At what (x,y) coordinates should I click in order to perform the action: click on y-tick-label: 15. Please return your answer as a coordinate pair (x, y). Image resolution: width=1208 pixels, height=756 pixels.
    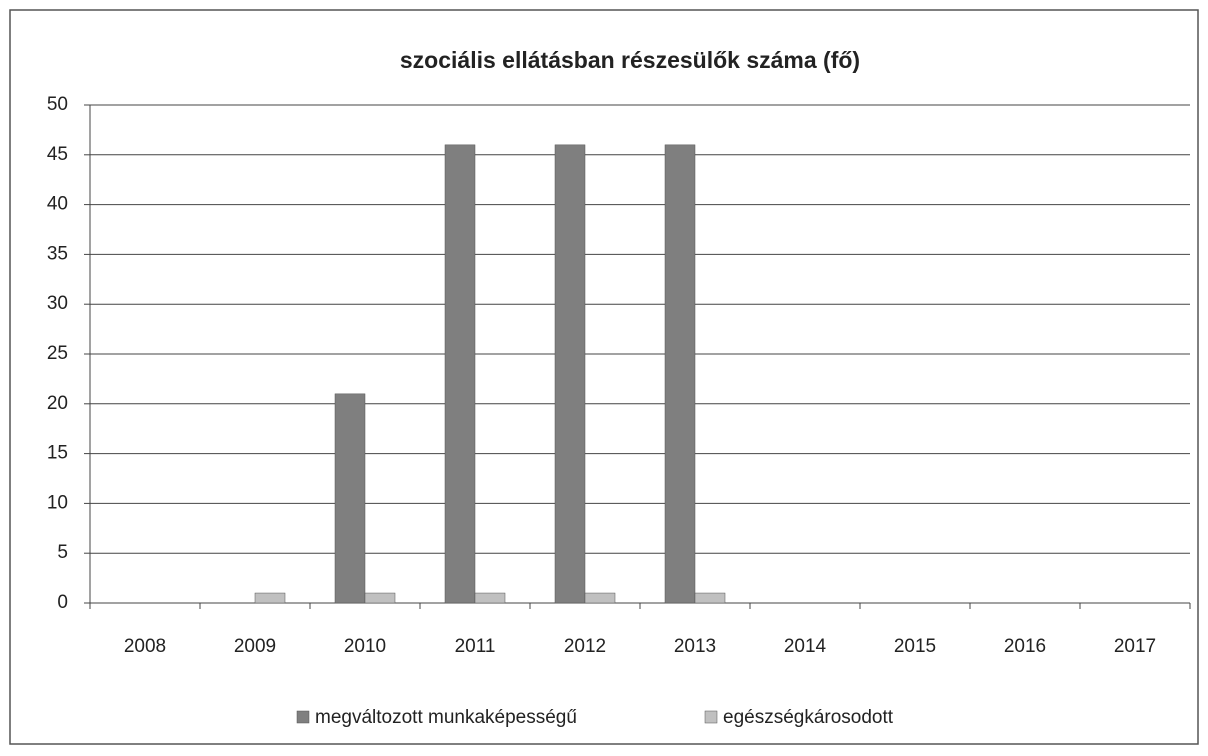
    Looking at the image, I should click on (57, 453).